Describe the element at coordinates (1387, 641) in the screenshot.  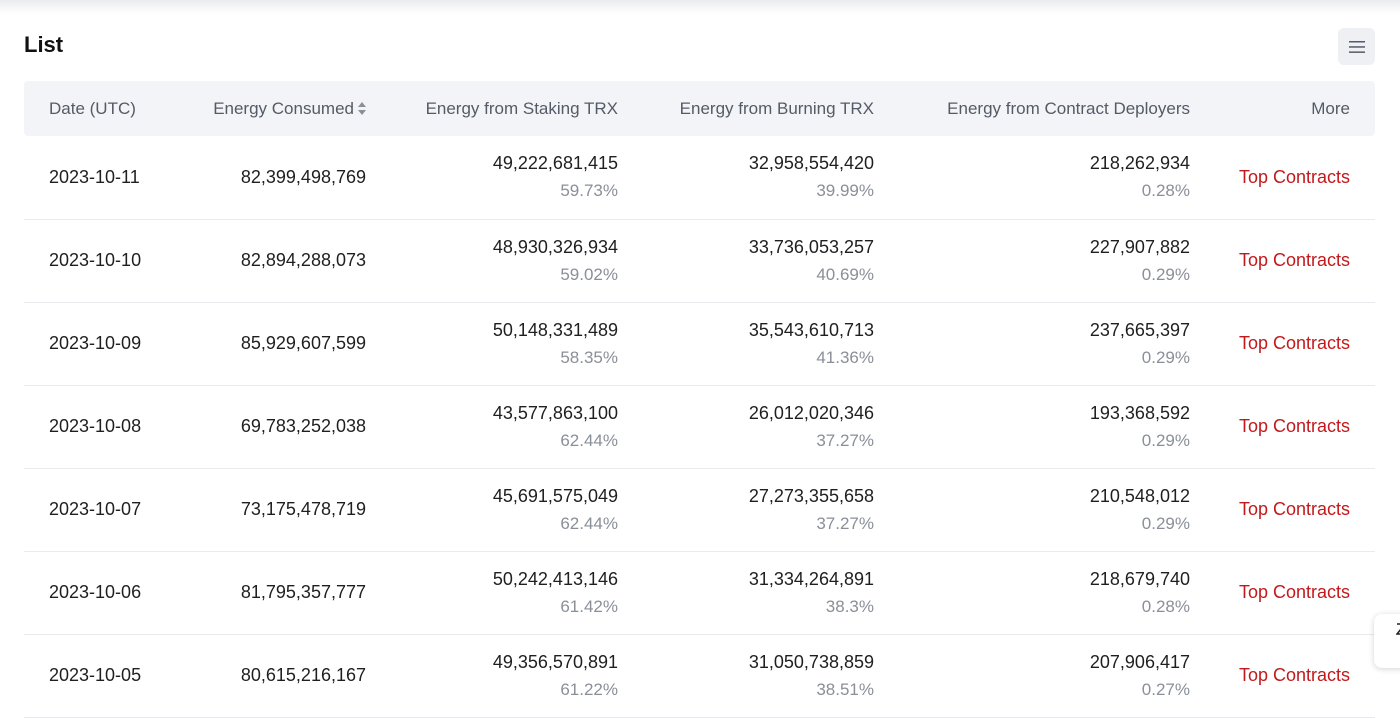
I see `floating-side-widget` at that location.